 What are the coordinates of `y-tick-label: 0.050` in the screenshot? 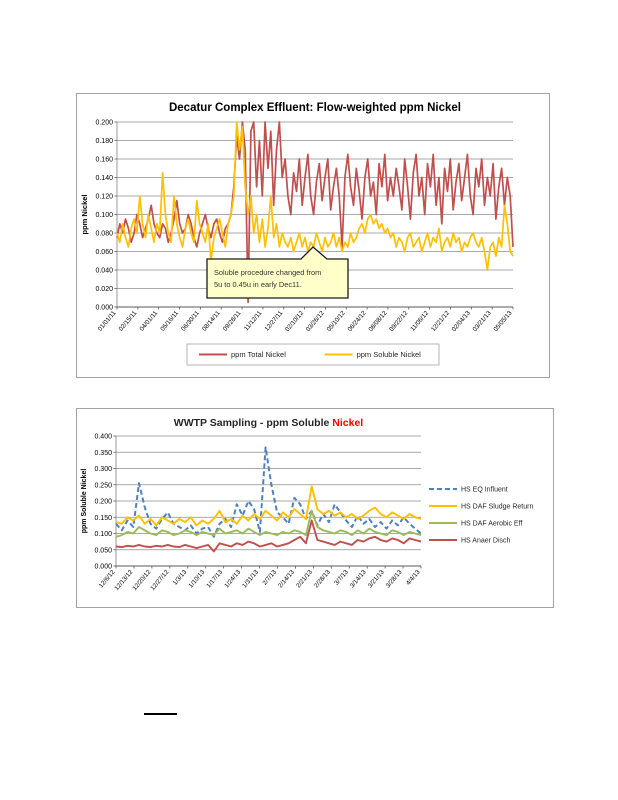 It's located at (103, 550).